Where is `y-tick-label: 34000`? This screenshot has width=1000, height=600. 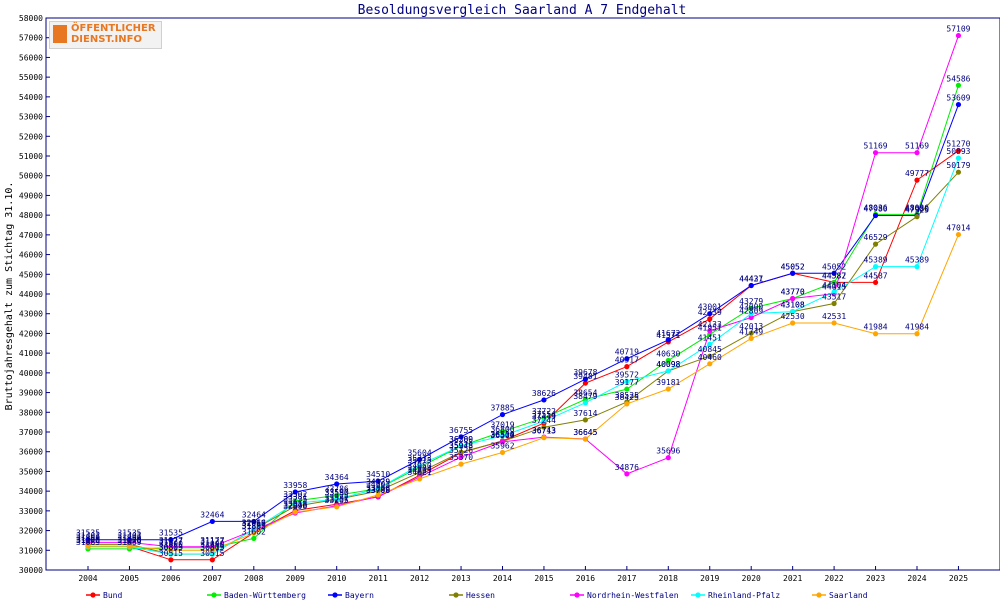 y-tick-label: 34000 is located at coordinates (31, 491).